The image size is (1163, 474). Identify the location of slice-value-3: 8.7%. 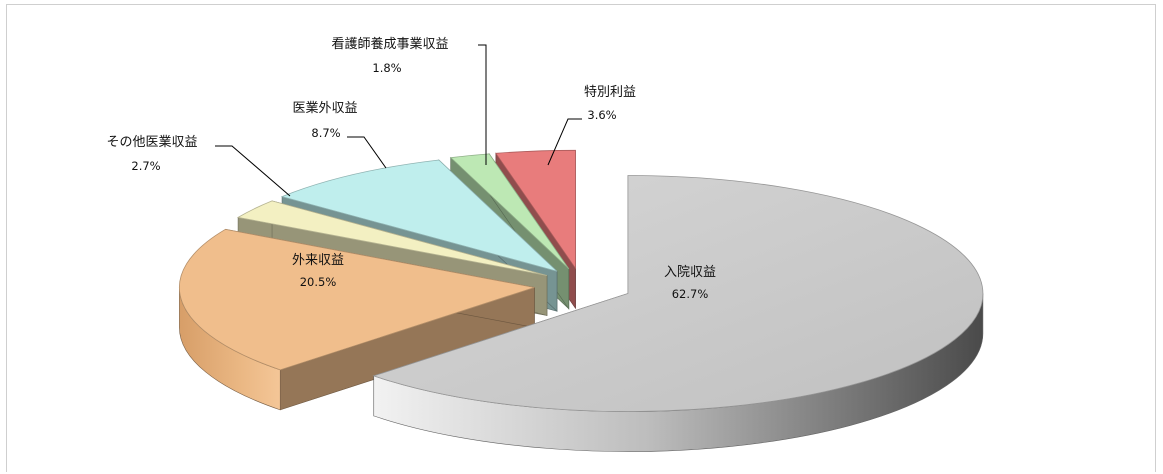
(325, 133).